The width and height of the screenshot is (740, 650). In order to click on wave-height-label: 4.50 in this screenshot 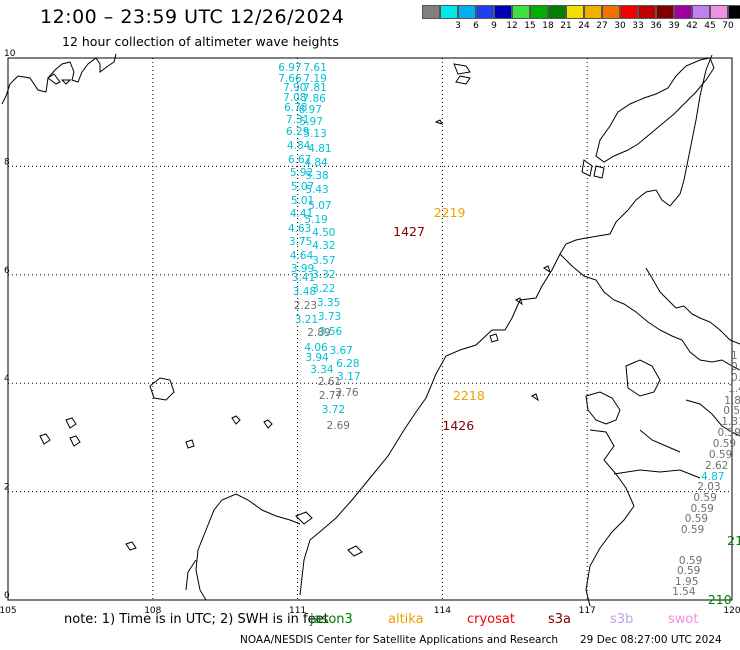, I will do `click(324, 232)`.